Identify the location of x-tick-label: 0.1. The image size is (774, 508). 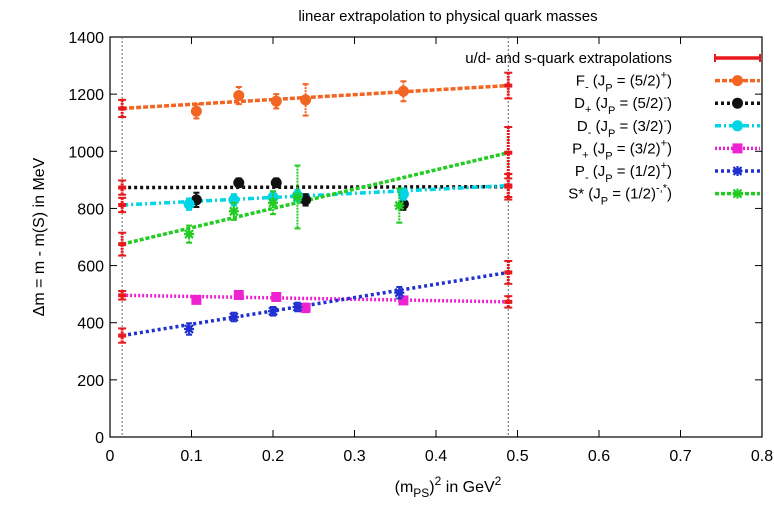
(191, 456).